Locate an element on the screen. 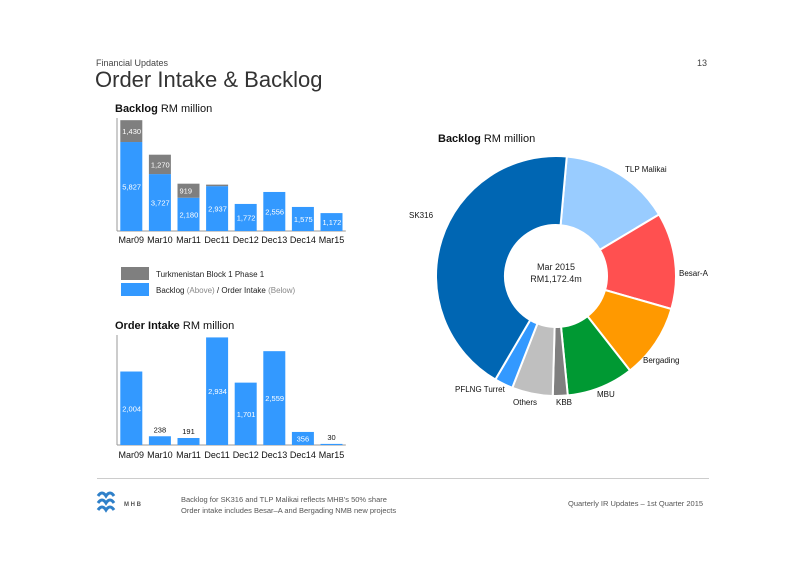 The height and width of the screenshot is (566, 800). donut-label-besar-a: Besar-A is located at coordinates (694, 273).